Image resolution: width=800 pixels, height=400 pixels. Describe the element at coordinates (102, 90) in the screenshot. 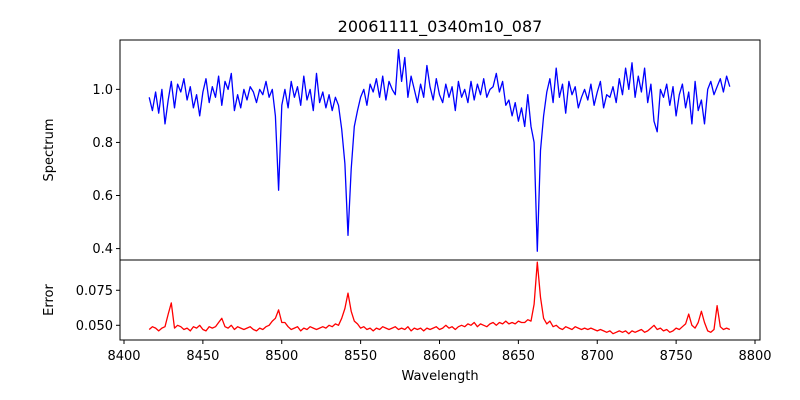

I see `spectrum-y-tick-label: 1.0` at that location.